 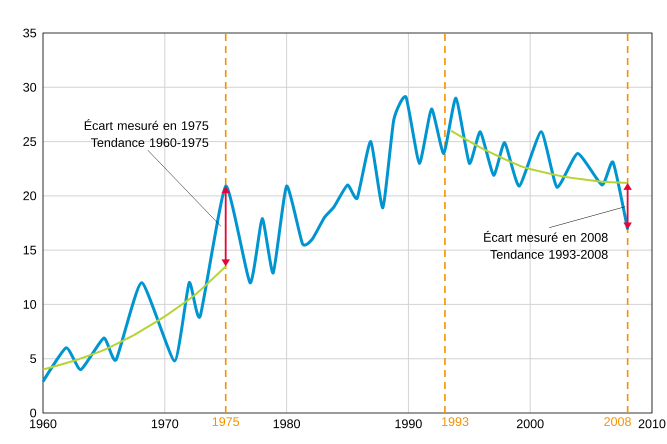 I want to click on annotation: Écart mesuré en 1975 Tendance 1960-1975, so click(x=146, y=133).